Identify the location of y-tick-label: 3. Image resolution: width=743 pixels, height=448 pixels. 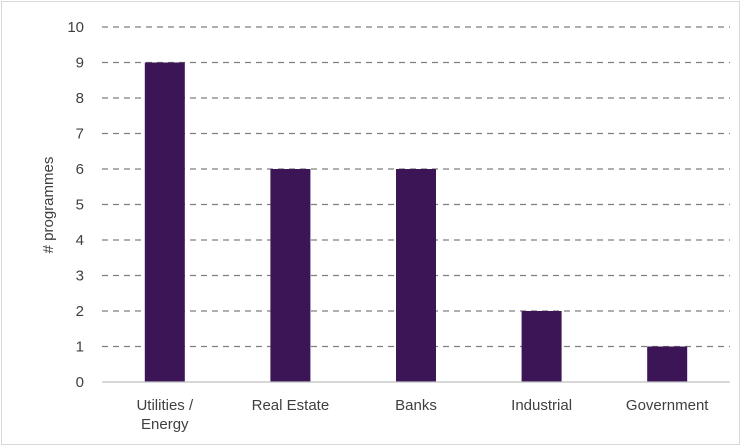
(80, 276).